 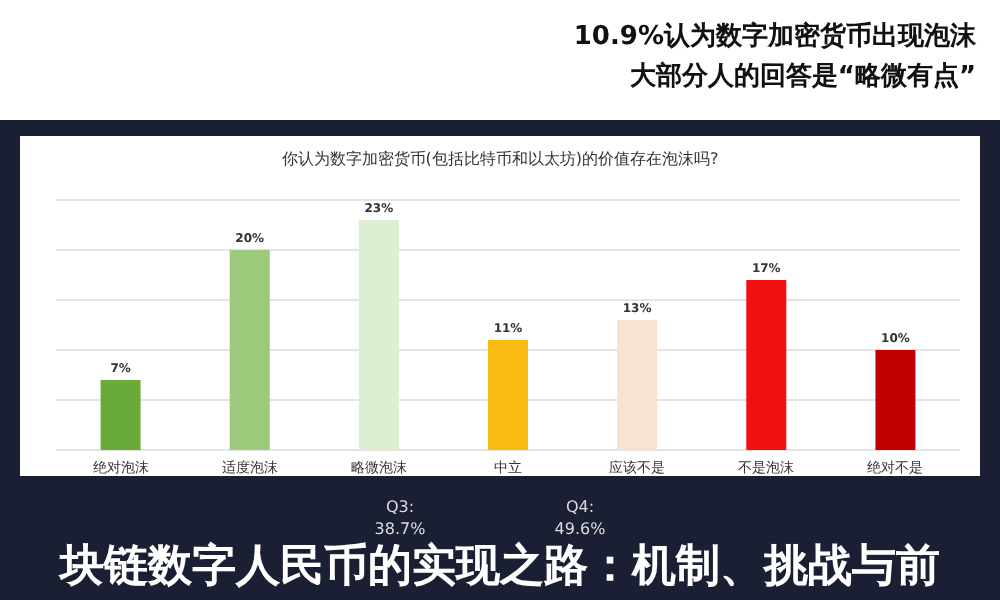 What do you see at coordinates (802, 77) in the screenshot?
I see `annotation: 大部分人的回答是“略微有点”` at bounding box center [802, 77].